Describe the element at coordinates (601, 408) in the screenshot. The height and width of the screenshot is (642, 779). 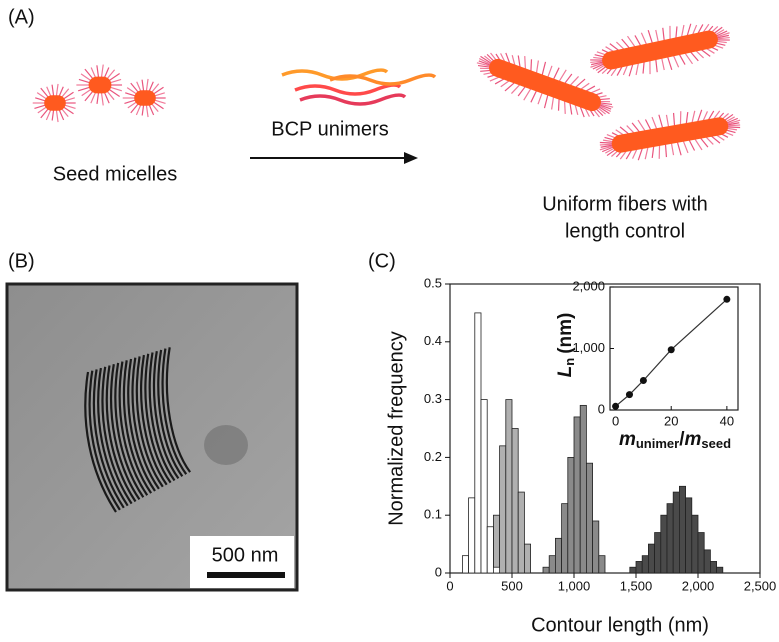
I see `y-tick-label: 0` at that location.